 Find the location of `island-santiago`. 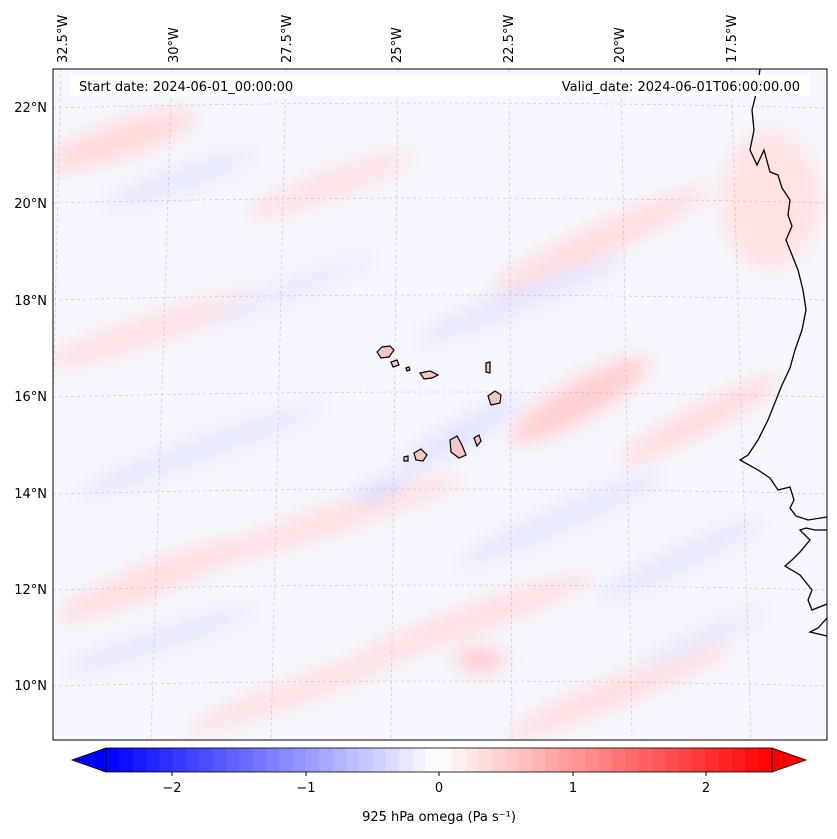

island-santiago is located at coordinates (458, 447).